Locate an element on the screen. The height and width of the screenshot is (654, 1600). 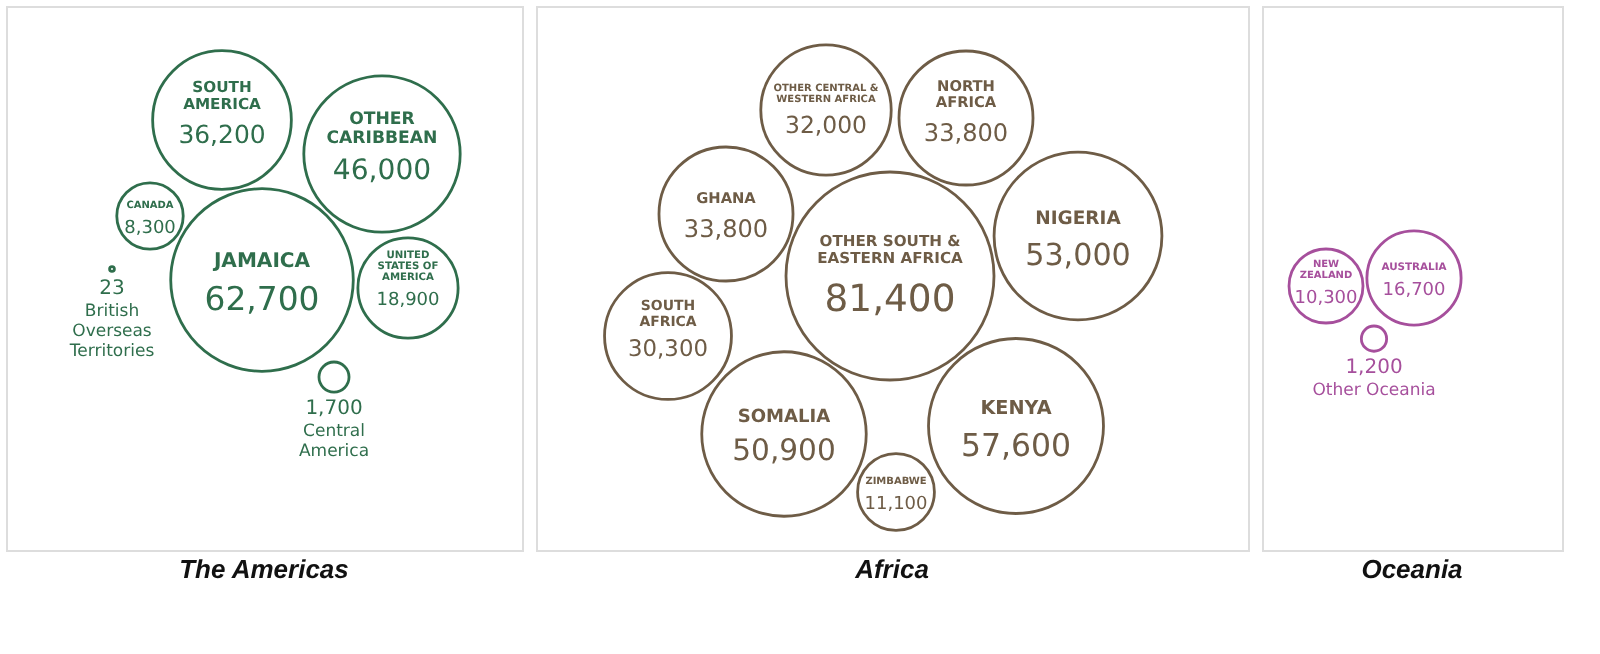
category-label: KENYA is located at coordinates (1016, 408).